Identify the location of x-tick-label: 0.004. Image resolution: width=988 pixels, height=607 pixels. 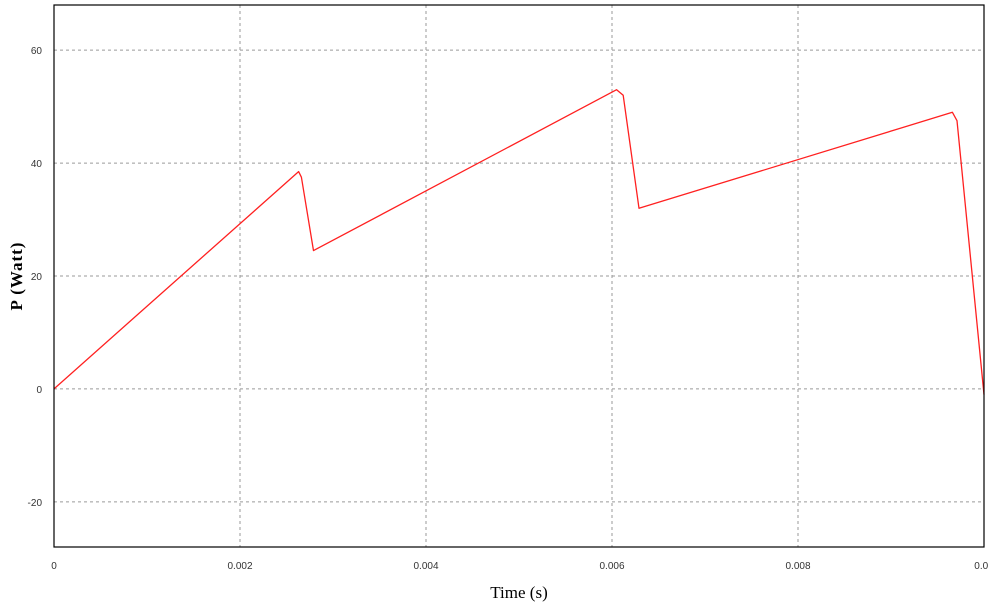
(425, 566).